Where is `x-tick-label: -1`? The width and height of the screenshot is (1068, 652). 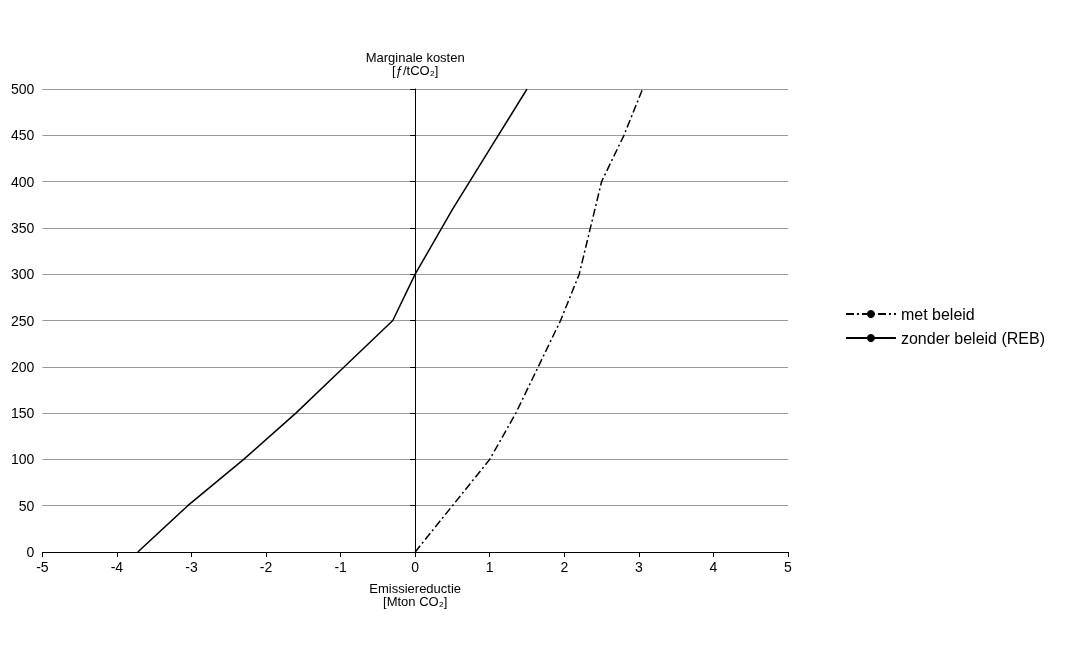 x-tick-label: -1 is located at coordinates (341, 567).